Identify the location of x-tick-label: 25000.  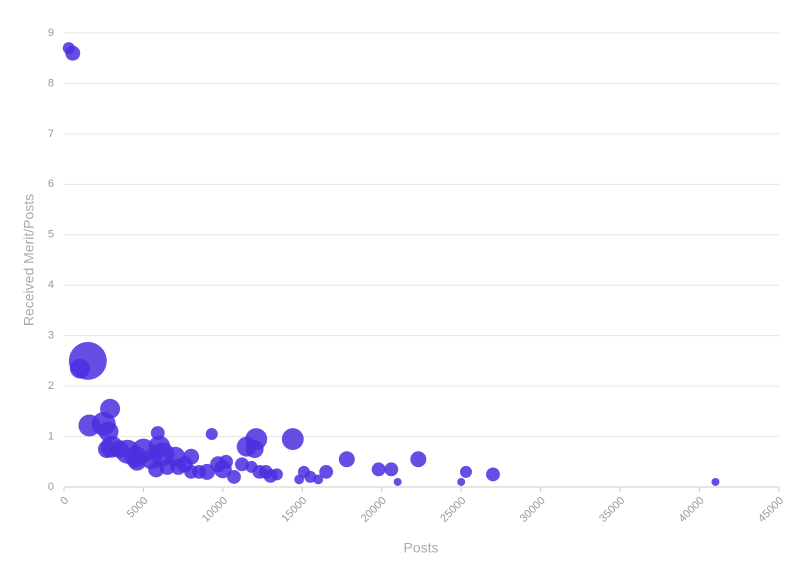
(453, 510).